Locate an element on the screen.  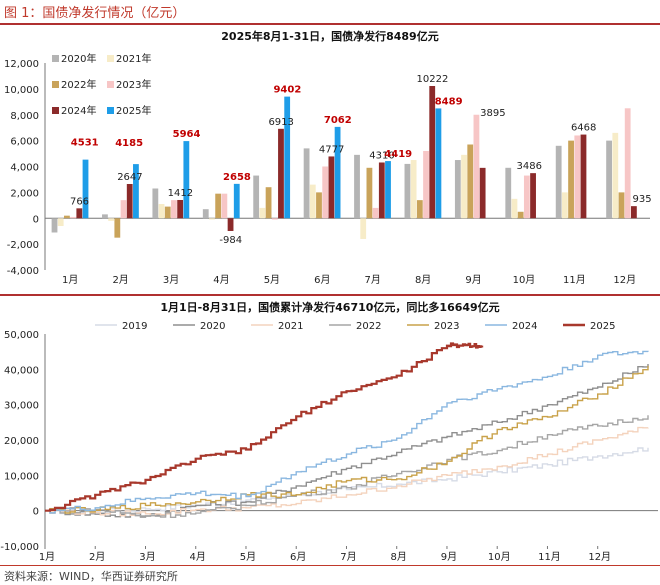
bar-2024年-4月 is located at coordinates (230, 224).